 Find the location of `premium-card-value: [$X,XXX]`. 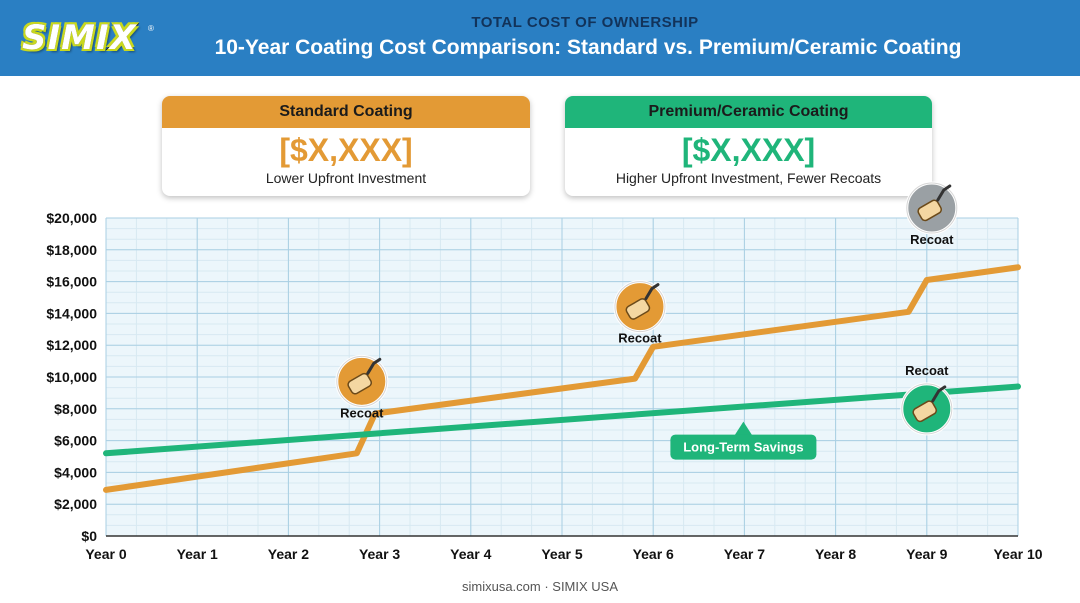

premium-card-value: [$X,XXX] is located at coordinates (748, 150).